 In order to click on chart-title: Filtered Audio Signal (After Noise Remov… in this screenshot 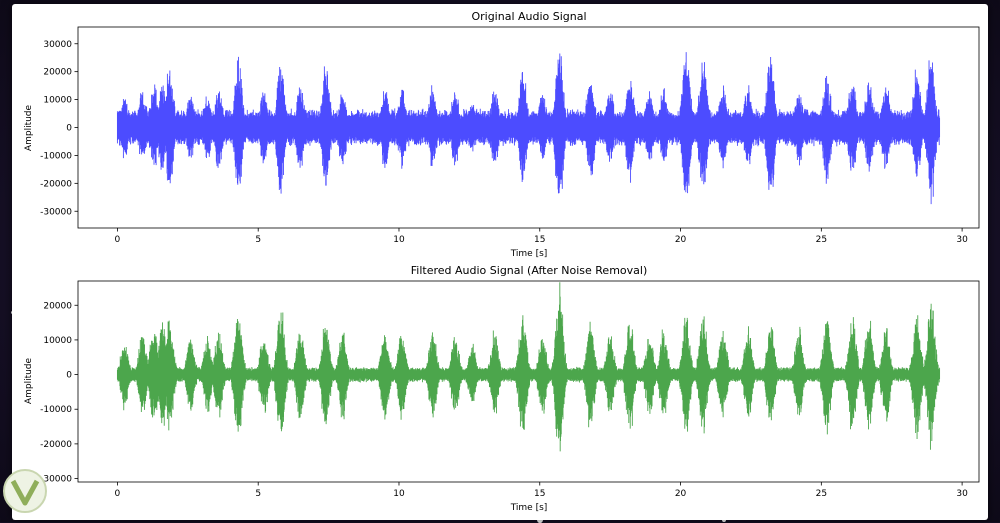, I will do `click(529, 270)`.